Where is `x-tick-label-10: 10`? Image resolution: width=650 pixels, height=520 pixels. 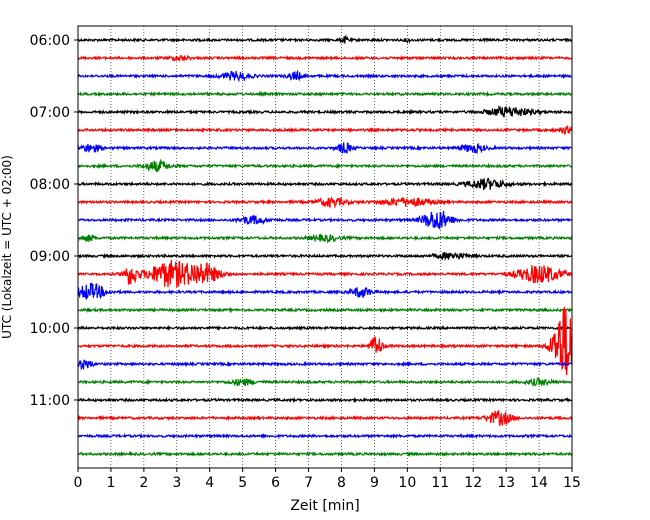 x-tick-label-10: 10 is located at coordinates (407, 483).